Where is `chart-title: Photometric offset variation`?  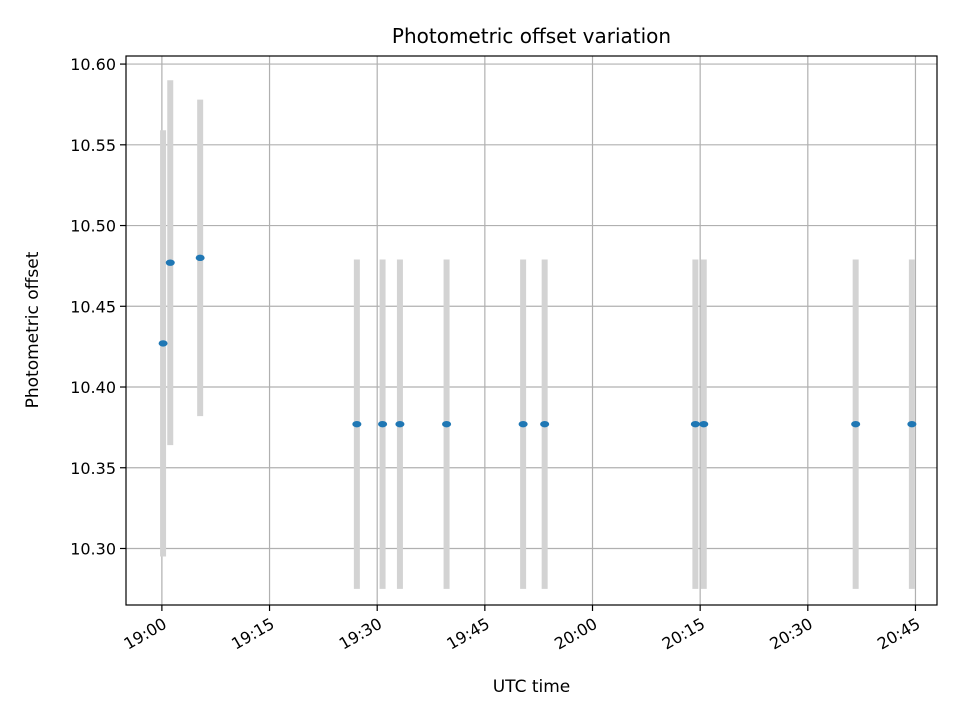 chart-title: Photometric offset variation is located at coordinates (531, 36).